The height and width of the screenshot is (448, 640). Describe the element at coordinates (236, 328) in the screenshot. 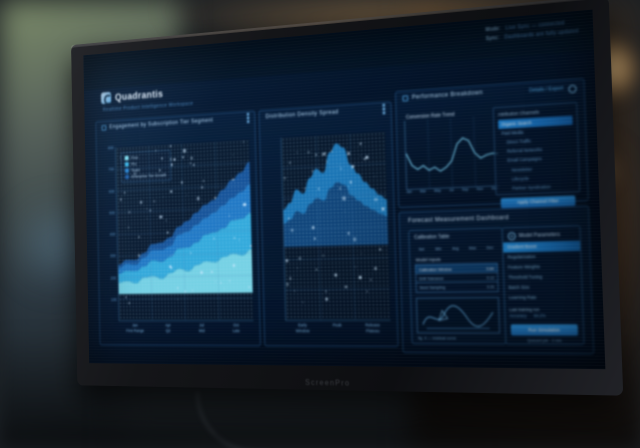

I see `x-axis-tick: Oct Late` at that location.